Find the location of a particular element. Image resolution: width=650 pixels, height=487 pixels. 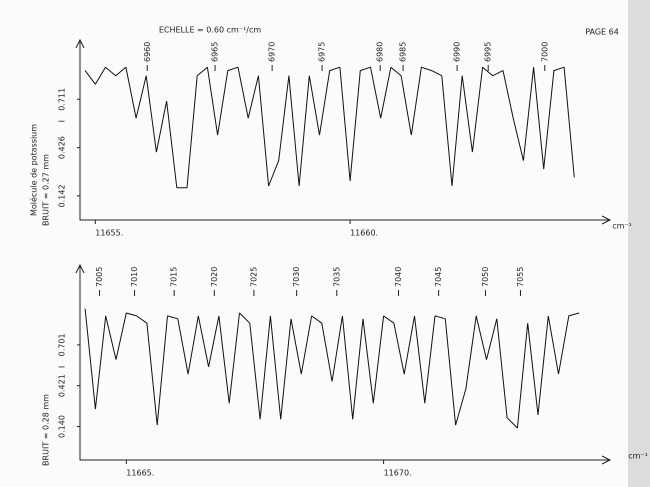

line-number: 6980 is located at coordinates (380, 52).